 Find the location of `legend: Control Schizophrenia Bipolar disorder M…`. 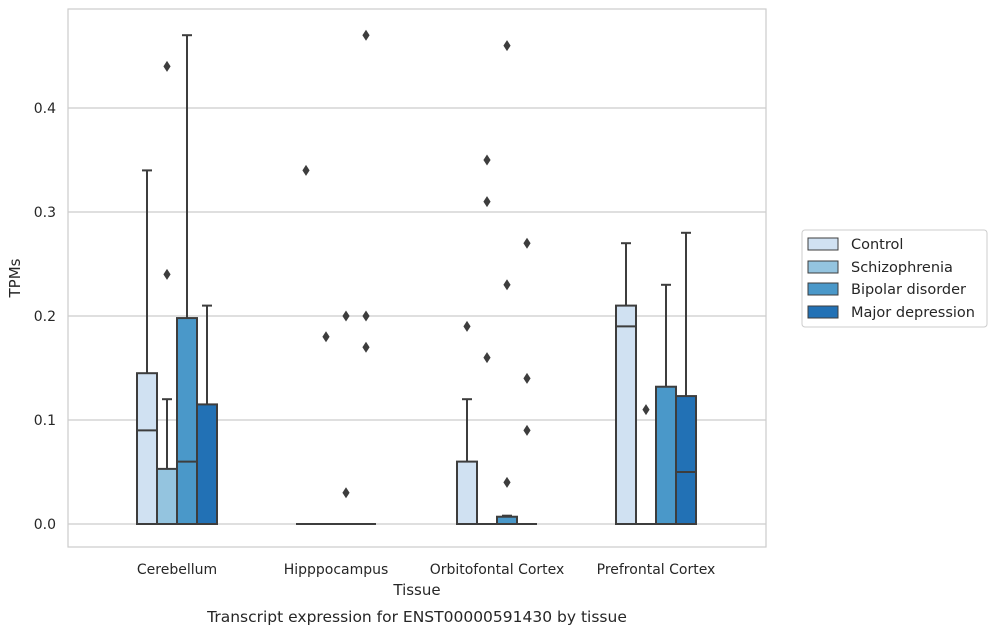

legend: Control Schizophrenia Bipolar disorder M… is located at coordinates (894, 278).